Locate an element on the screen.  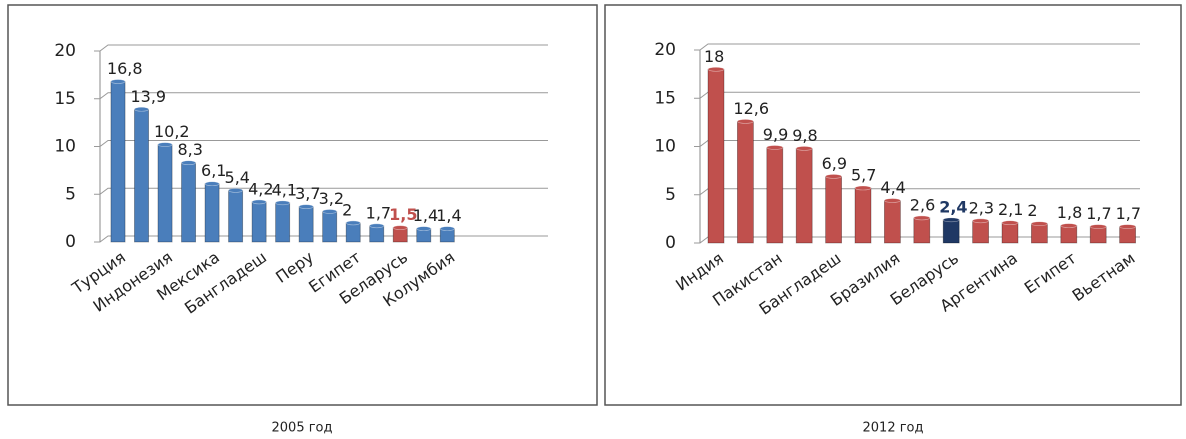
value-label: 9,9 is located at coordinates (775, 134).